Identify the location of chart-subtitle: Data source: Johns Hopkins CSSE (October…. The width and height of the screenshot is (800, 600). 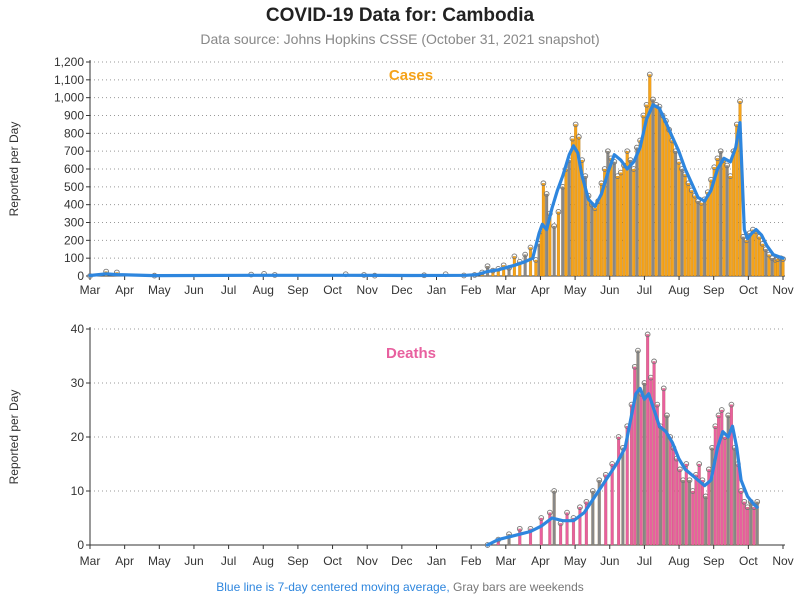
(400, 39).